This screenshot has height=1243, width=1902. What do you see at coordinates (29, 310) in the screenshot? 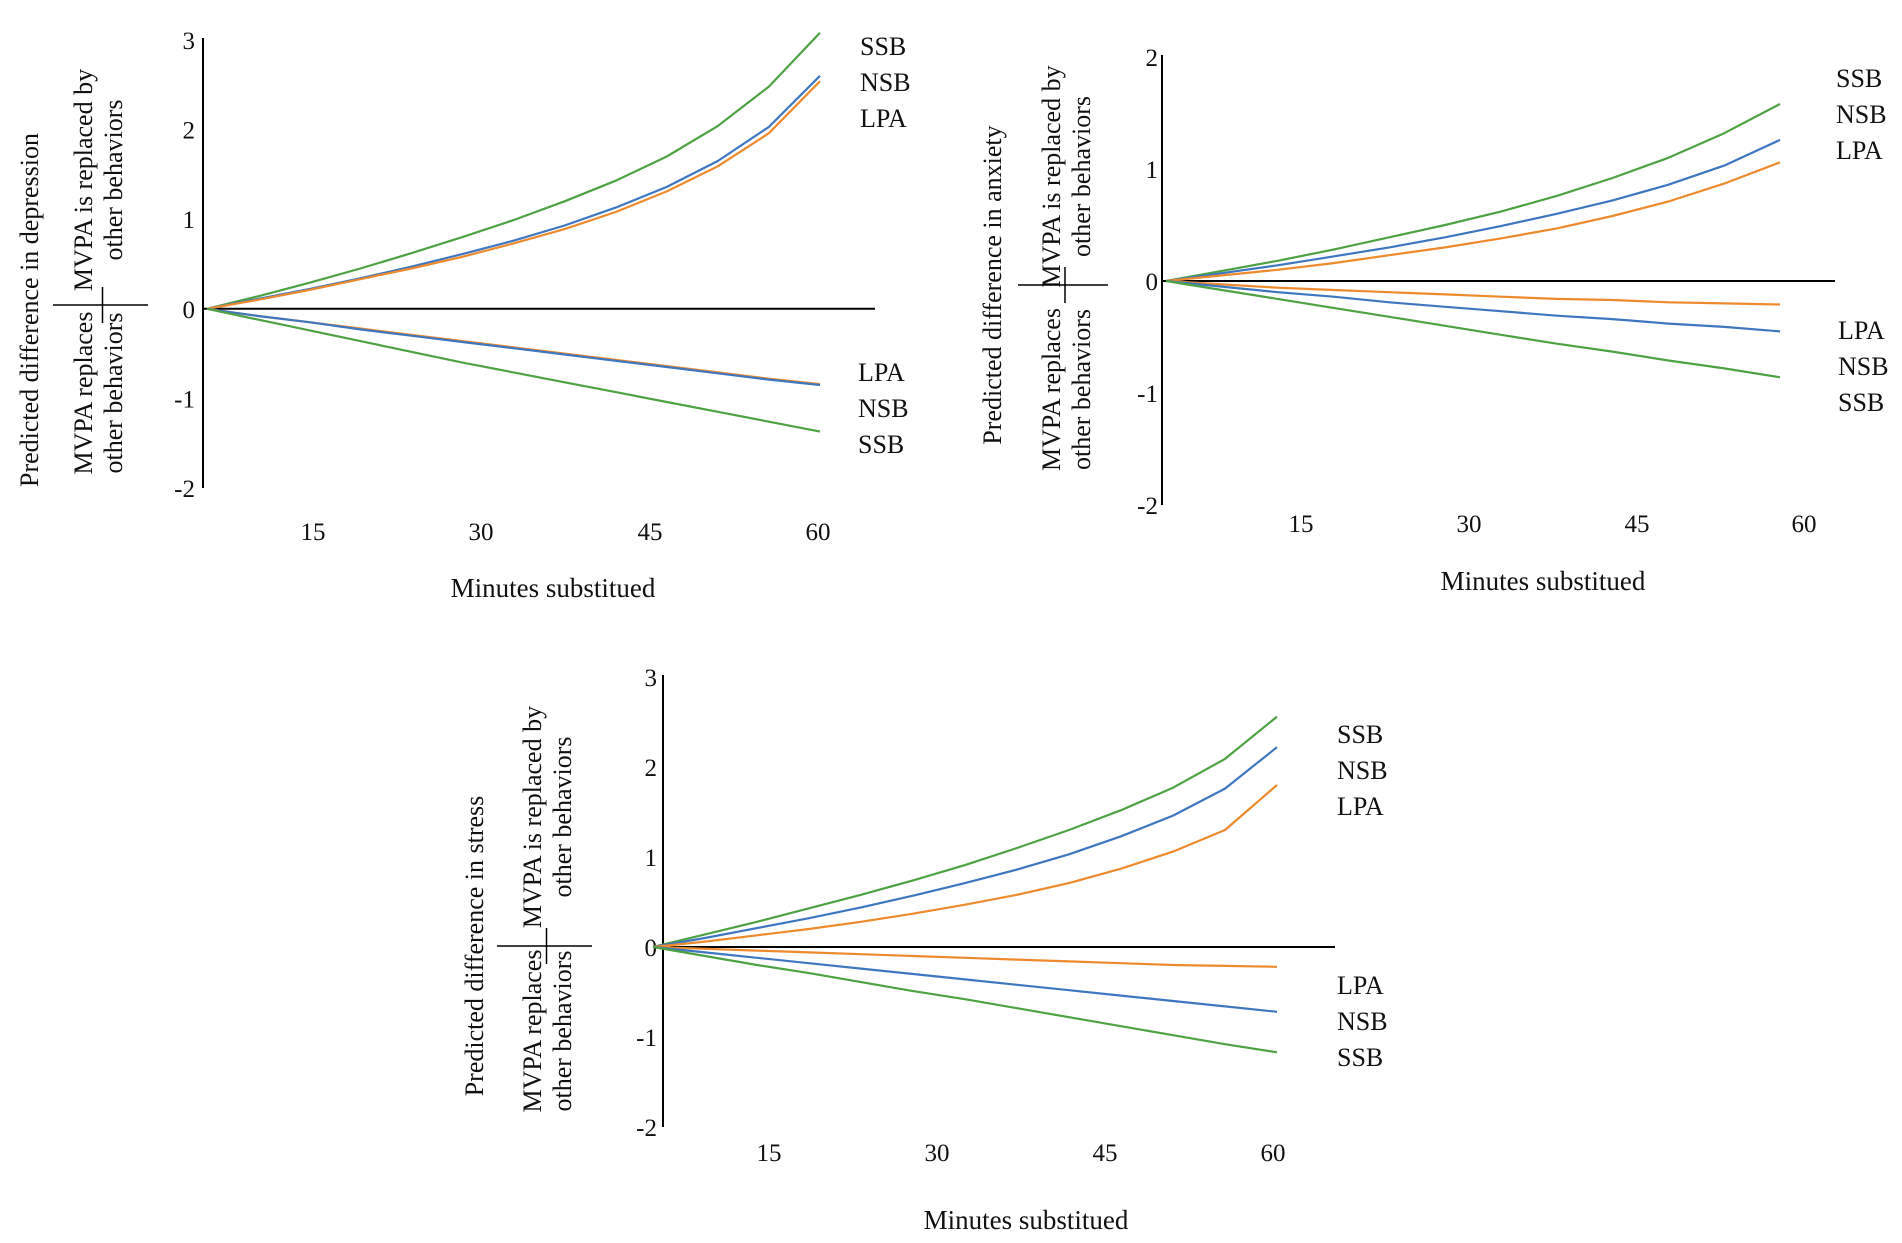
I see `y-axis-label: Predicted difference in depression` at bounding box center [29, 310].